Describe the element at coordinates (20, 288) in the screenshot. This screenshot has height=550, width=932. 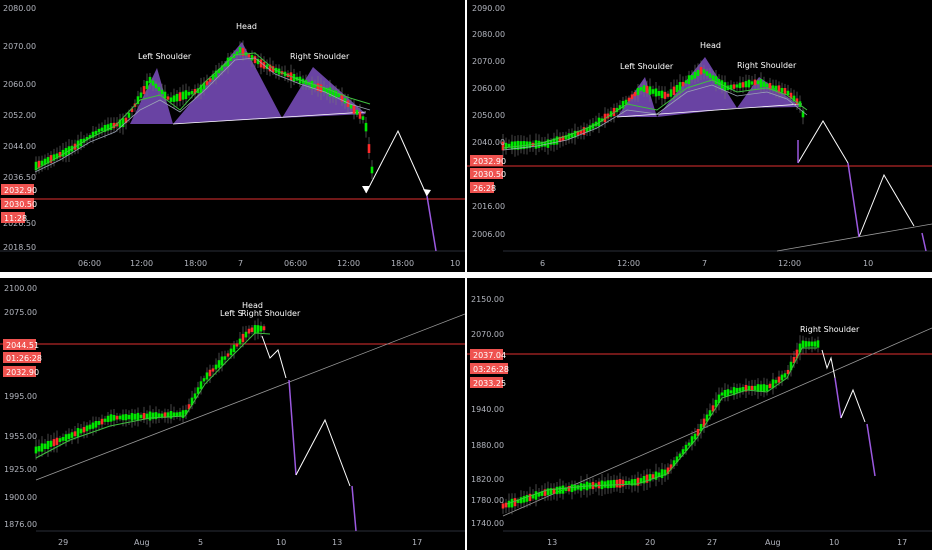
I see `svg-text: 2100.00` at that location.